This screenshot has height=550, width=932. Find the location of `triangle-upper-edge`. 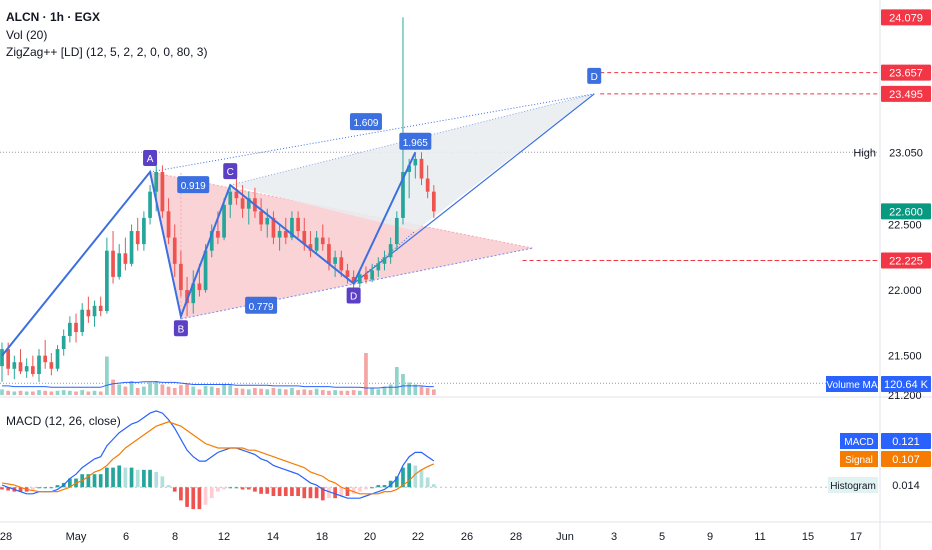

triangle-upper-edge is located at coordinates (341, 210).